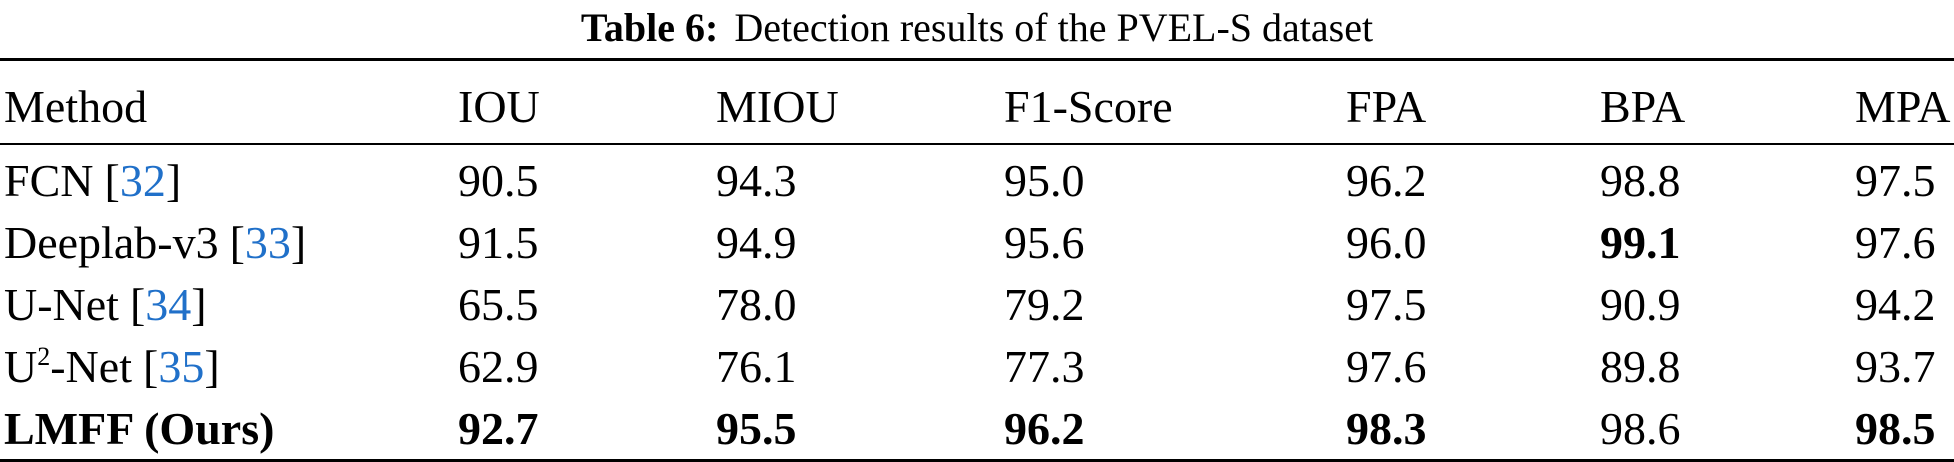 This screenshot has width=1954, height=462. What do you see at coordinates (91, 366) in the screenshot?
I see `method-name-suffix: -Net` at bounding box center [91, 366].